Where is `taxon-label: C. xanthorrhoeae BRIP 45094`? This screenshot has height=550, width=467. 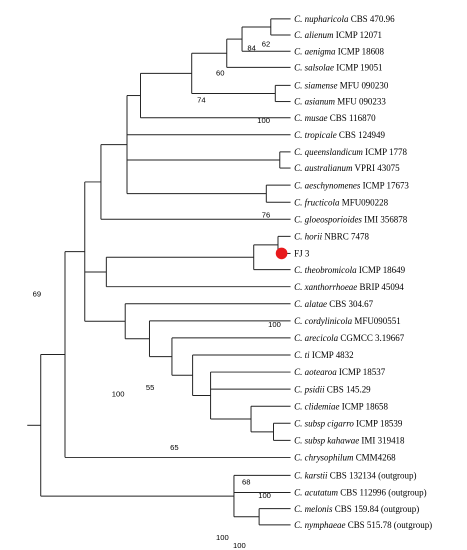 taxon-label: C. xanthorrhoeae BRIP 45094 is located at coordinates (349, 287).